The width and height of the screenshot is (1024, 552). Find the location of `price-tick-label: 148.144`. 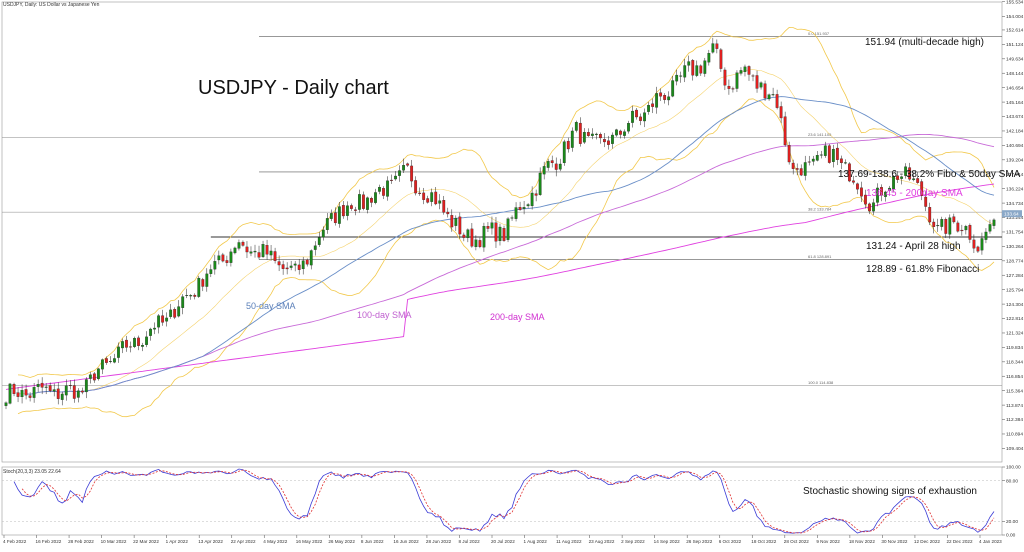

price-tick-label: 148.144 is located at coordinates (1015, 74).